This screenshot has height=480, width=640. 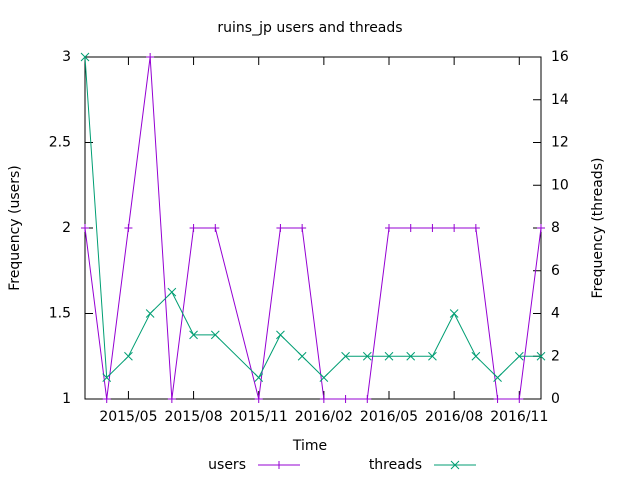 I want to click on y2-tick-label: 16, so click(x=560, y=57).